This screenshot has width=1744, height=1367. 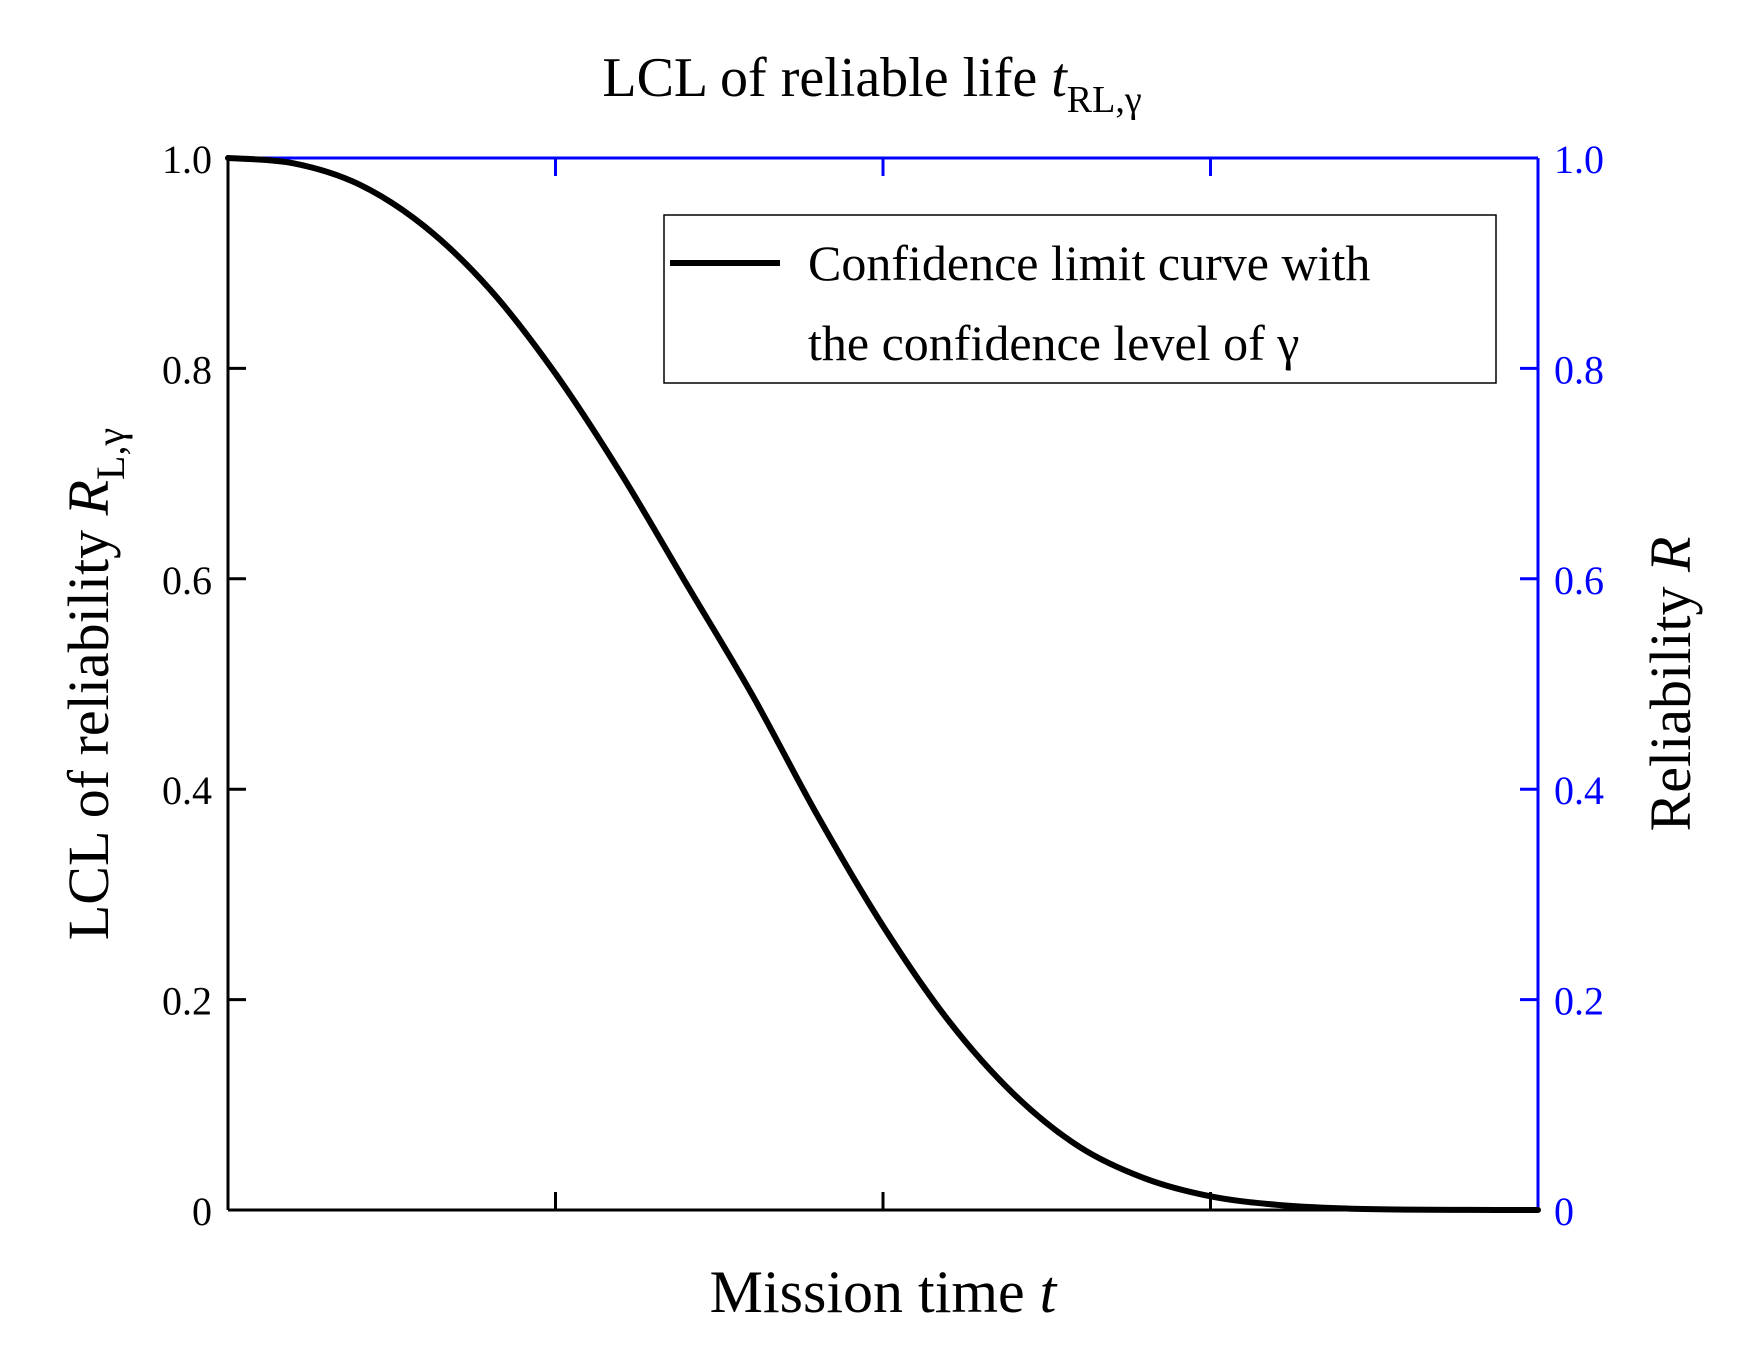 What do you see at coordinates (202, 1211) in the screenshot?
I see `y-tick-label-left-0: 0` at bounding box center [202, 1211].